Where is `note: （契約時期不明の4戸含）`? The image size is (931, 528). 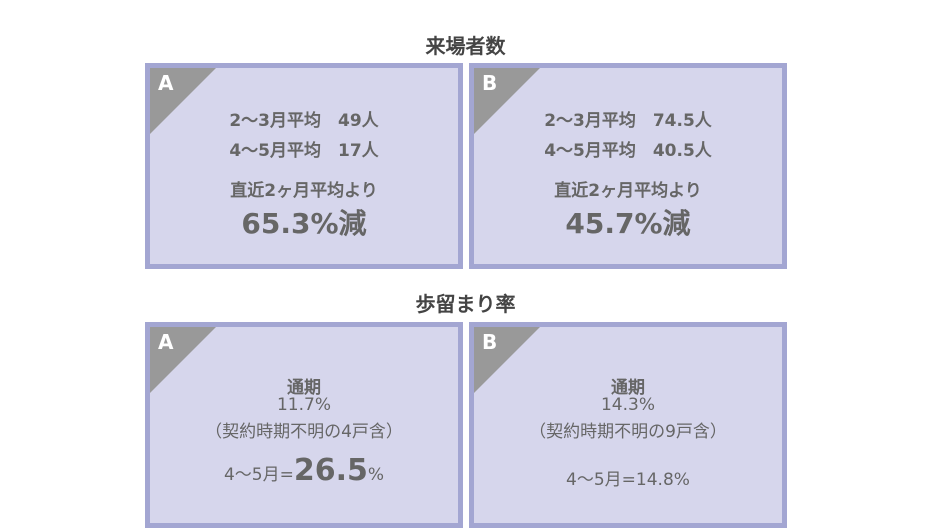 note: （契約時期不明の4戸含） is located at coordinates (304, 432).